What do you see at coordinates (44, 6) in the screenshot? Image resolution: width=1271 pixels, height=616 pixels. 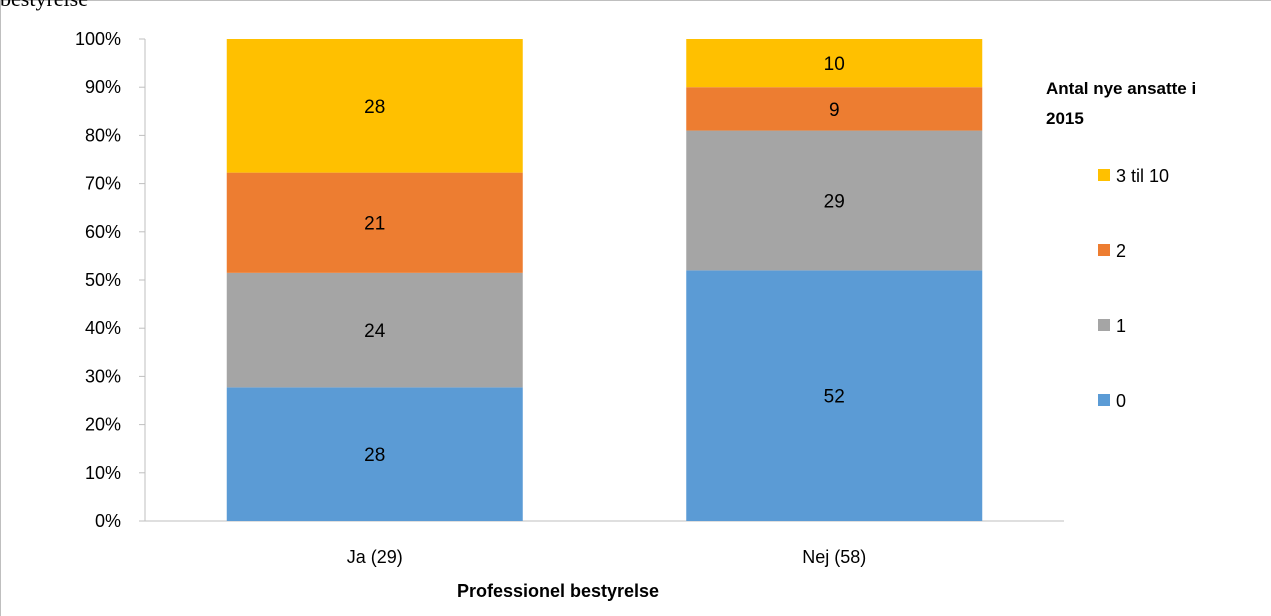 I see `page-header-fragment: bestyrelse` at bounding box center [44, 6].